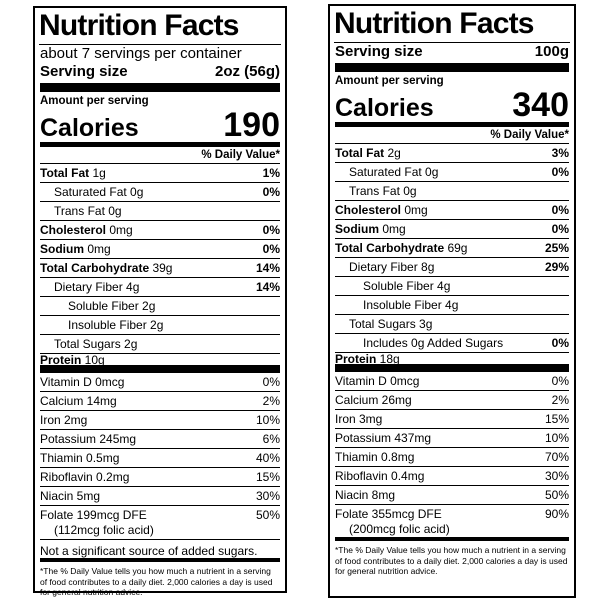  I want to click on nutrient-amount: 39g, so click(161, 268).